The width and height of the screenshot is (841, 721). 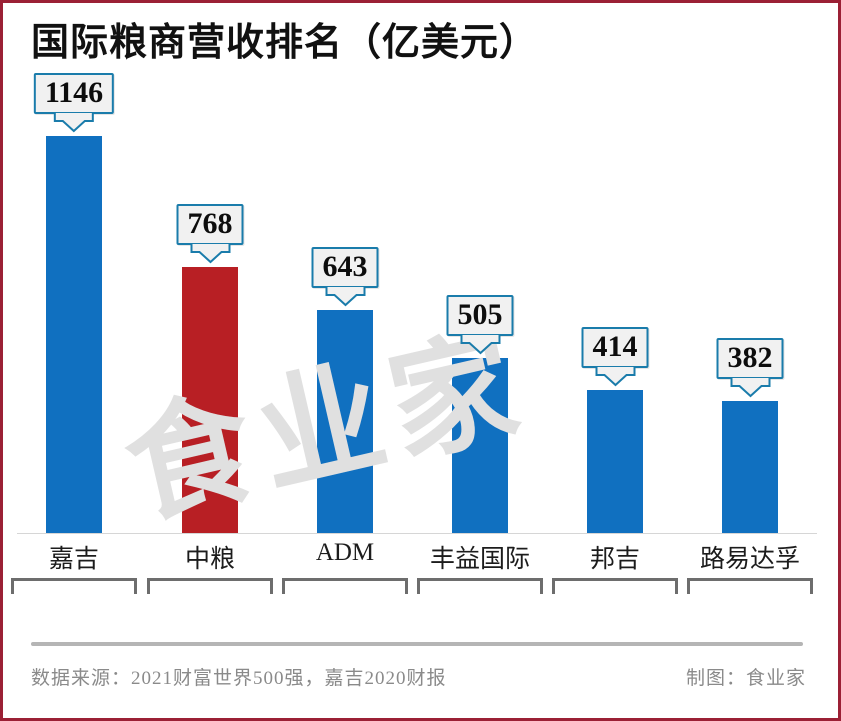 I want to click on value-label: 505, so click(x=480, y=315).